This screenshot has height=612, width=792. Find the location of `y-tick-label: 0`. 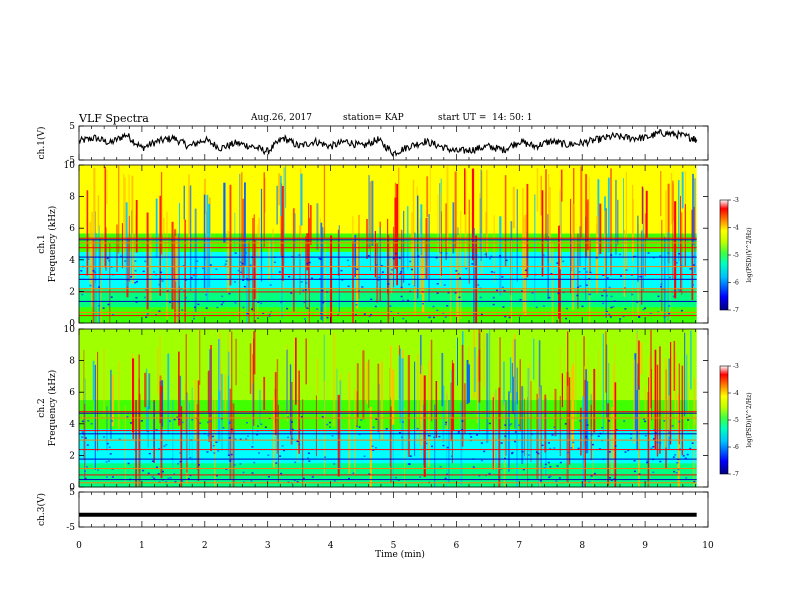

y-tick-label: 0 is located at coordinates (72, 488).